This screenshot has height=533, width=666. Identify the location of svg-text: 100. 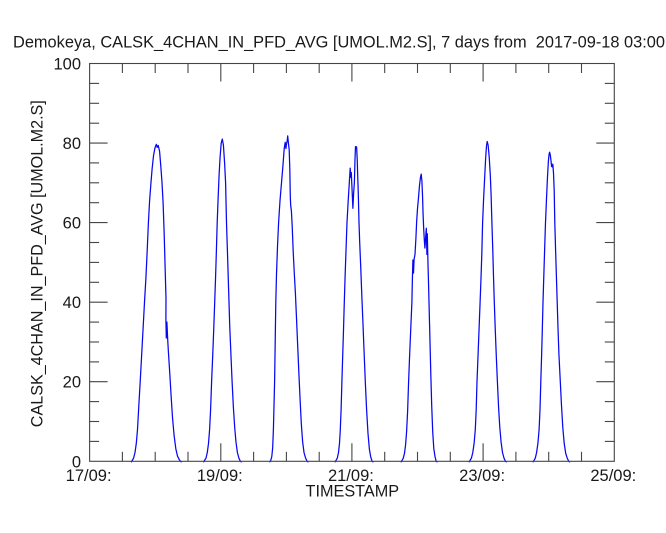
(67, 65).